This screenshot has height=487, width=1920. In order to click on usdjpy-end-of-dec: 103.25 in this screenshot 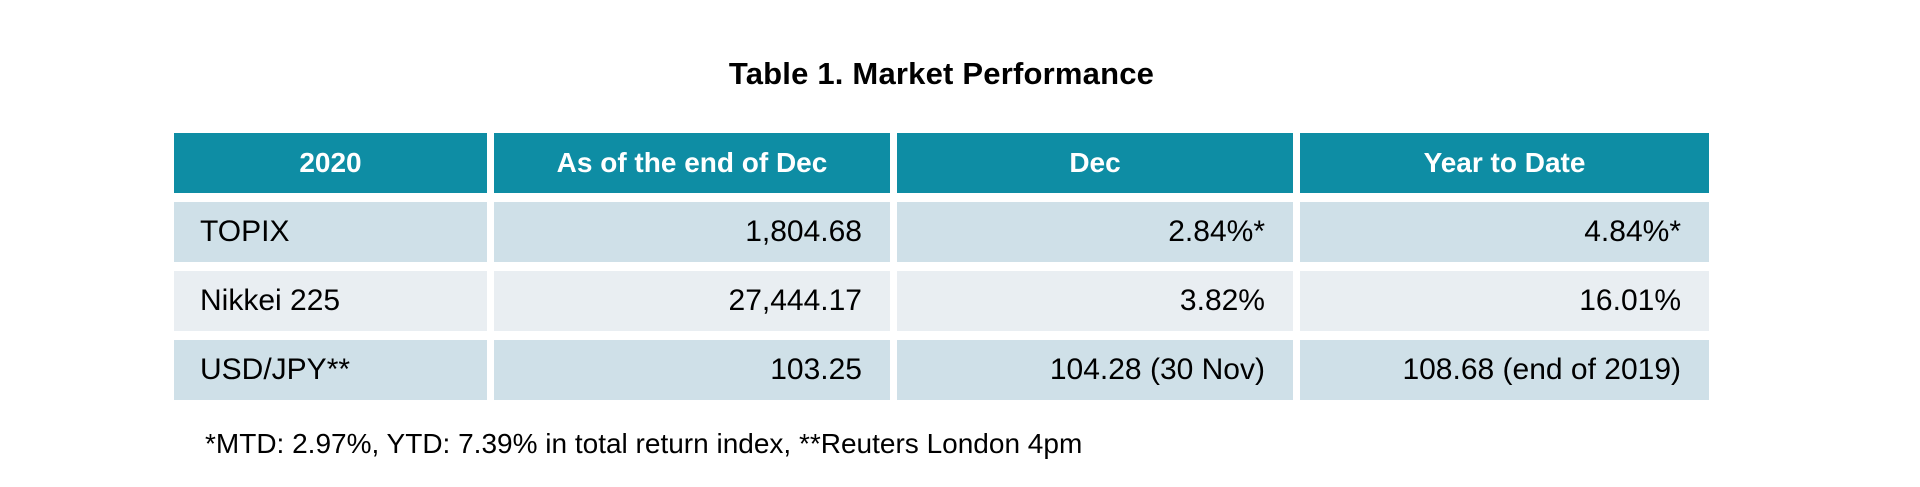, I will do `click(692, 370)`.